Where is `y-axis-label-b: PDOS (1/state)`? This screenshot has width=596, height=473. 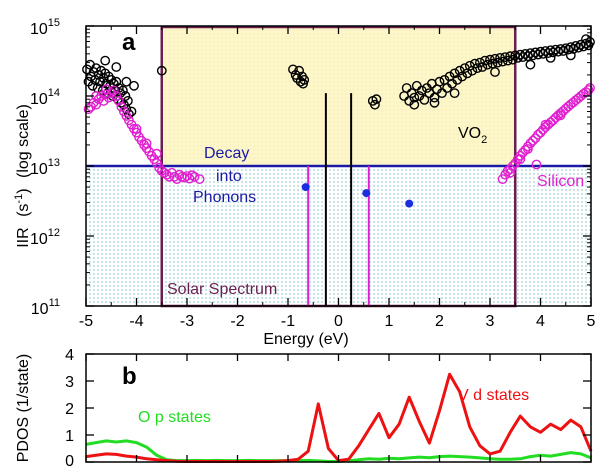
y-axis-label-b: PDOS (1/state) is located at coordinates (23, 408).